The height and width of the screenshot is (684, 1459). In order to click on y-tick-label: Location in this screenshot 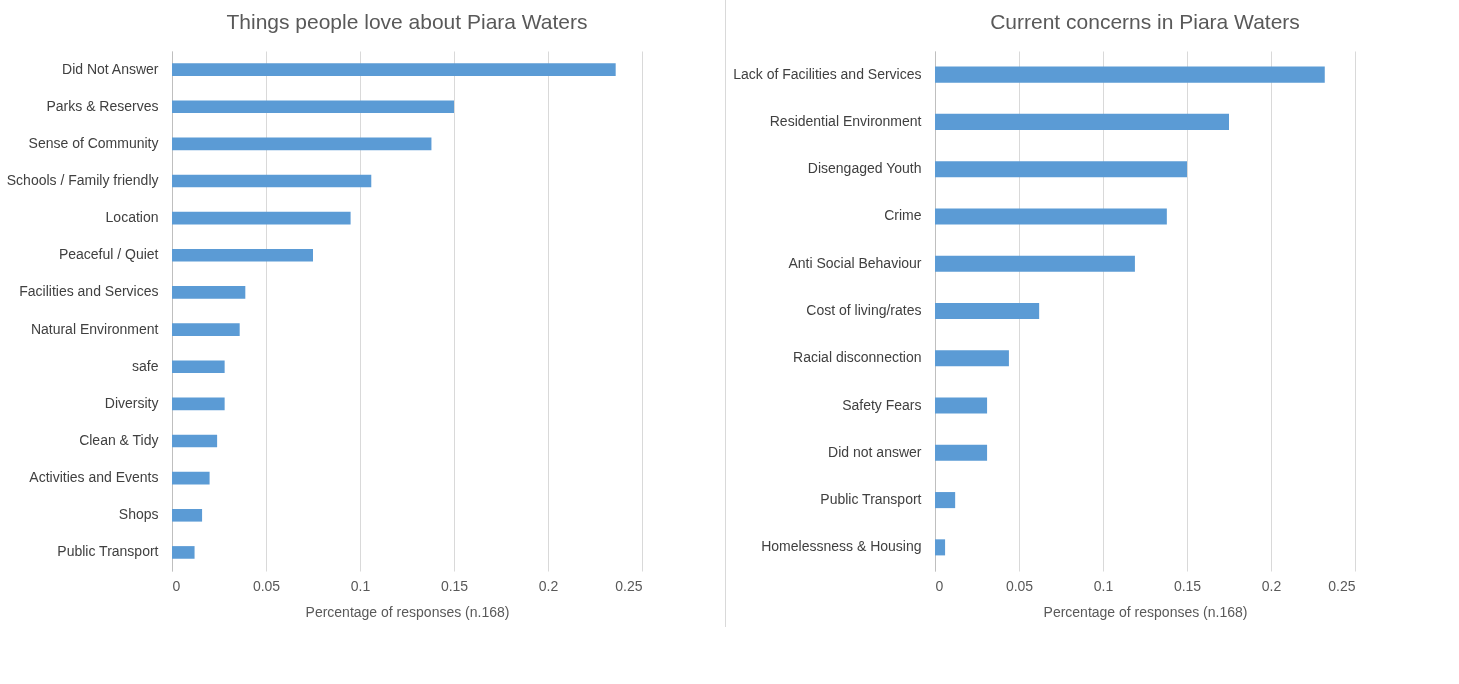, I will do `click(132, 217)`.